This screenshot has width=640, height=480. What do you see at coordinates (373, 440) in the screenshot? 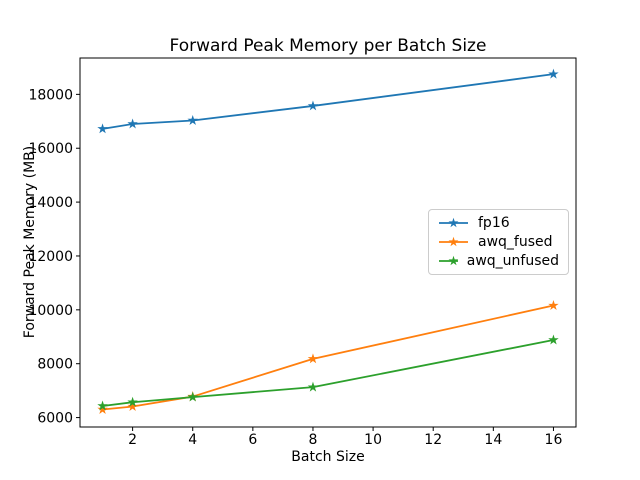
I see `x-tick-label: 10` at bounding box center [373, 440].